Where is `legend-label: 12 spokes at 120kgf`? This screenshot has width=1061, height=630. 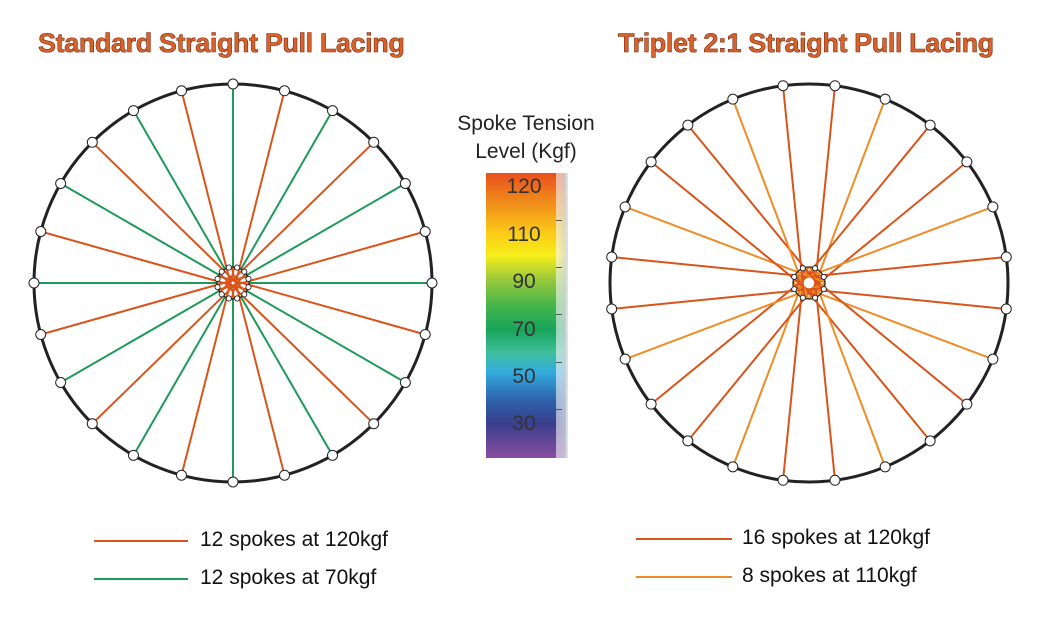 legend-label: 12 spokes at 120kgf is located at coordinates (294, 539).